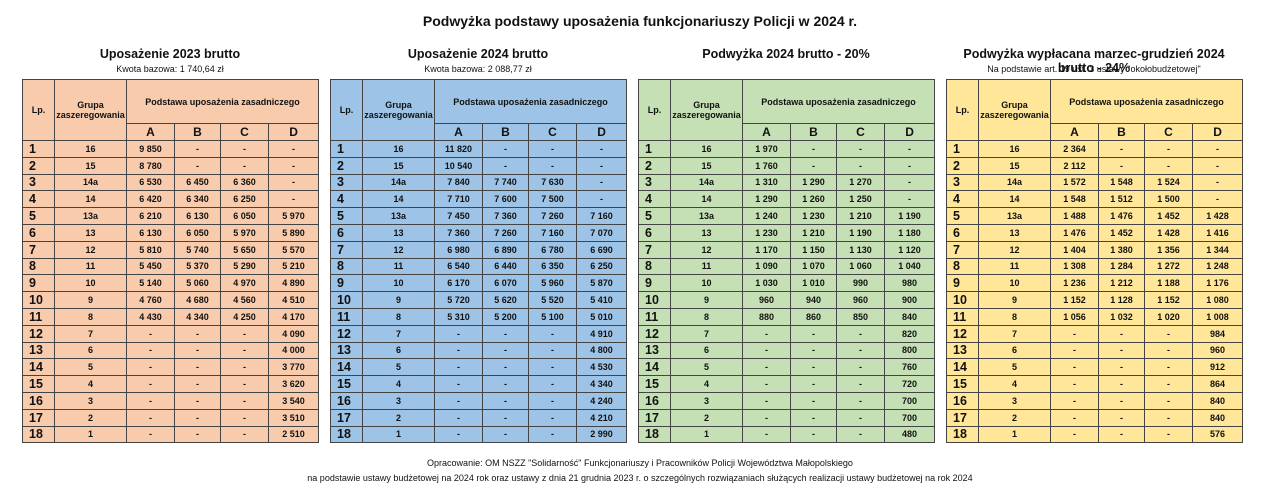  Describe the element at coordinates (171, 384) in the screenshot. I see `table-row: 15 4- - -3 620` at that location.